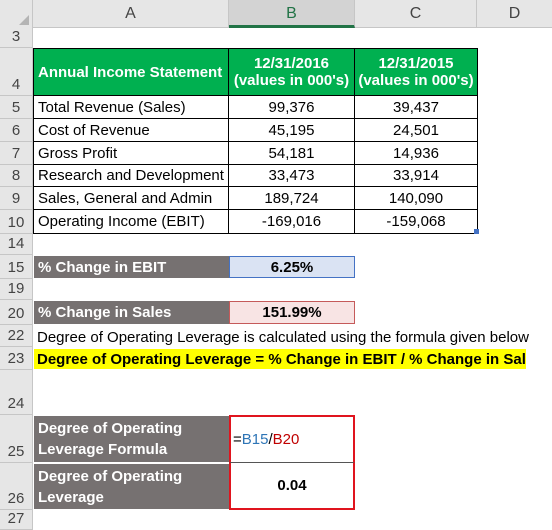  What do you see at coordinates (110, 476) in the screenshot?
I see `dol-result-label-line1: Degree of Operating` at bounding box center [110, 476].